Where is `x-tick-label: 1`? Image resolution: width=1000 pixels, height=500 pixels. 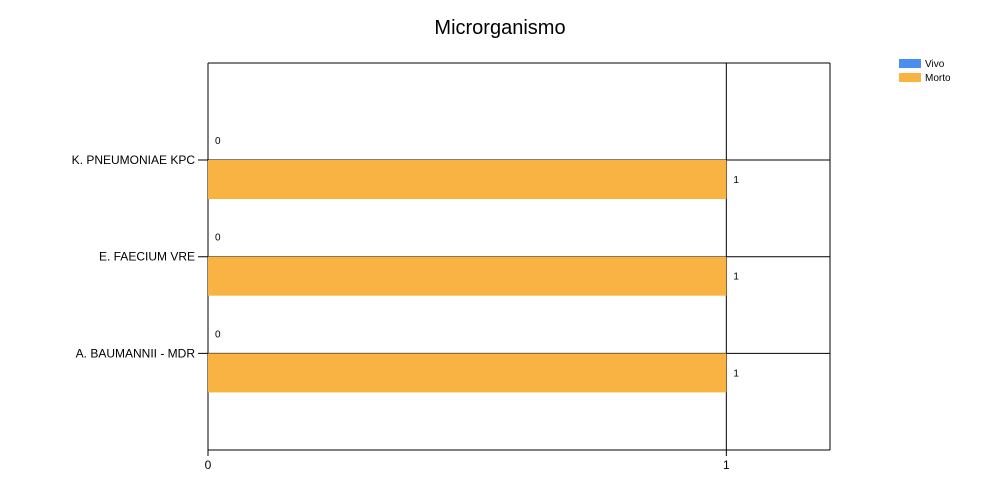
x-tick-label: 1 is located at coordinates (726, 465).